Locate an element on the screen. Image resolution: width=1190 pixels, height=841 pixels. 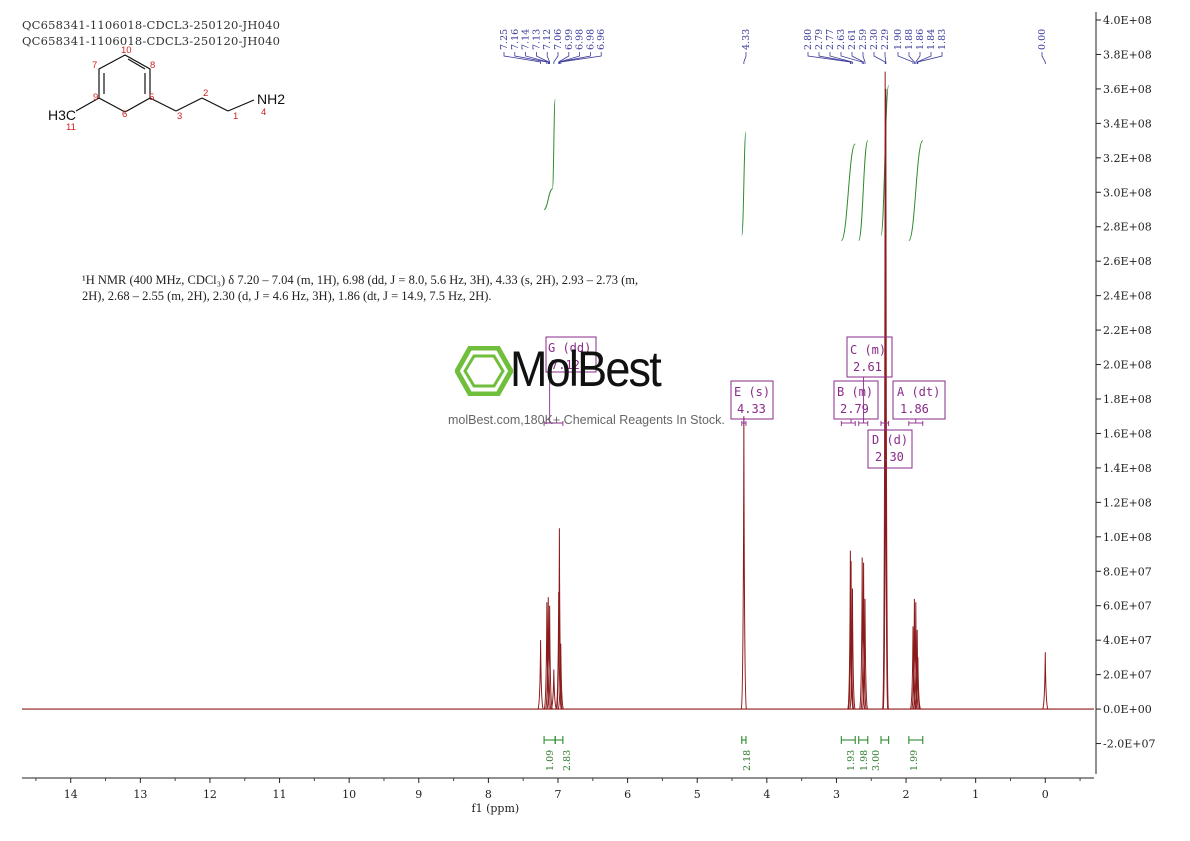
atom-number: 1 is located at coordinates (235, 116).